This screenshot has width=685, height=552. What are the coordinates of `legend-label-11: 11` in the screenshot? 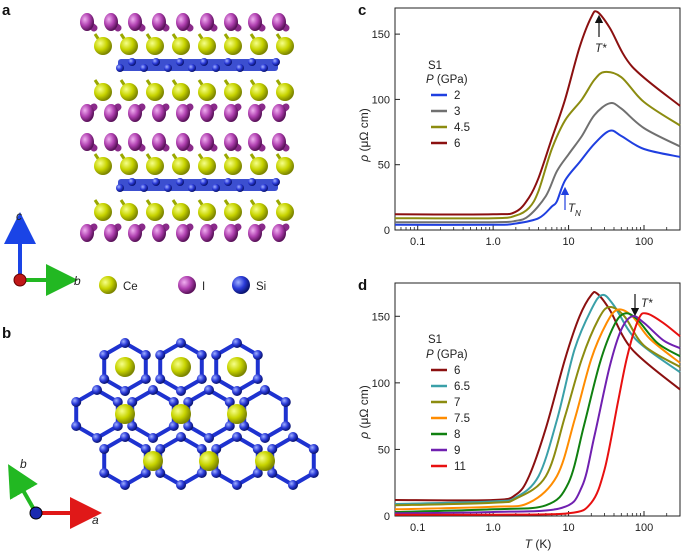 It's located at (460, 467).